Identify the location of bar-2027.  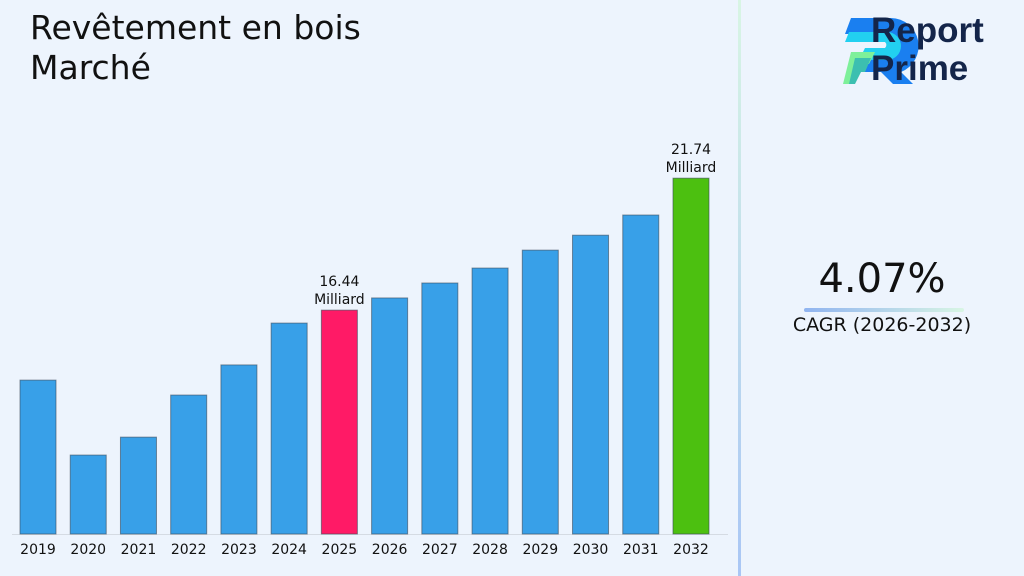
(440, 408).